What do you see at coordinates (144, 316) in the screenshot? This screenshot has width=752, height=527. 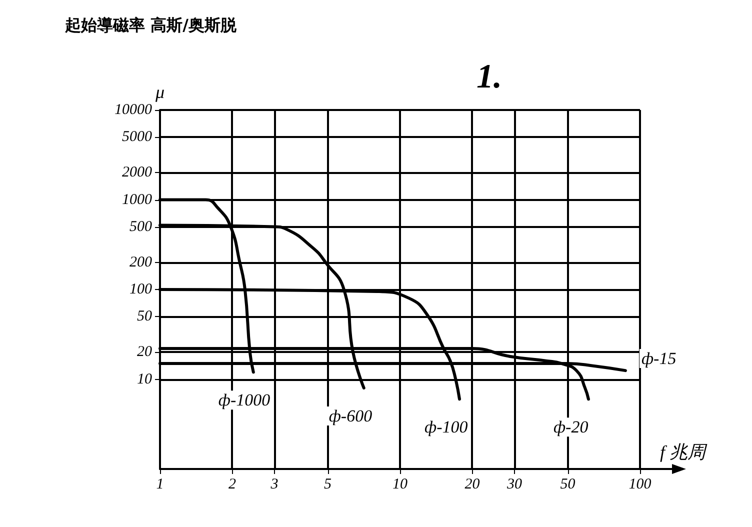 I see `y-tick-label: 50` at bounding box center [144, 316].